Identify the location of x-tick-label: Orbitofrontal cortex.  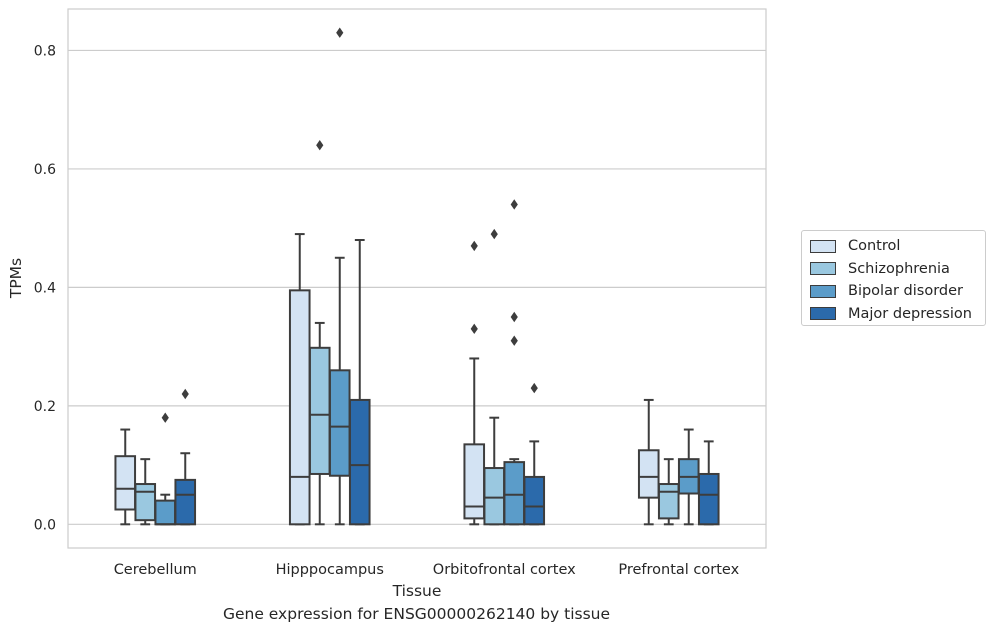
(504, 570).